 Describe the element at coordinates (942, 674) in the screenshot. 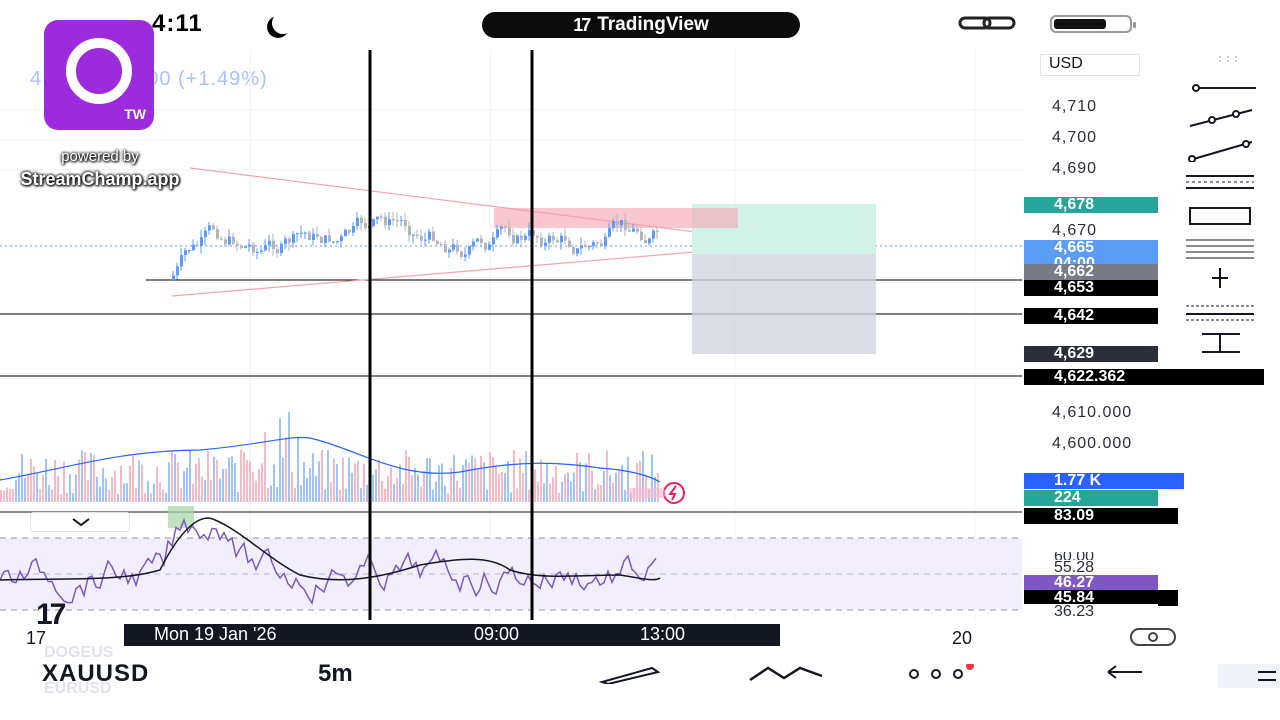

I see `more-icon` at that location.